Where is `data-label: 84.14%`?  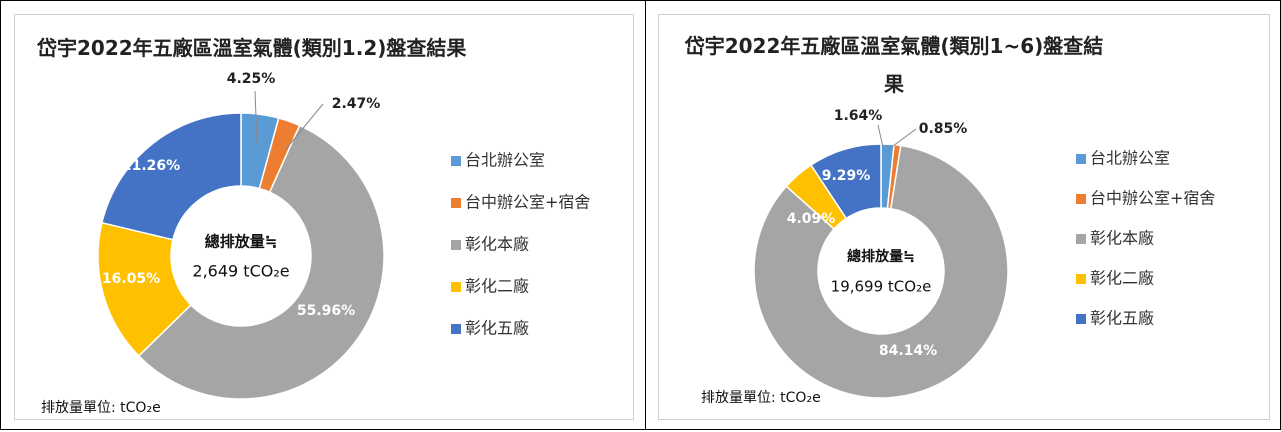
data-label: 84.14% is located at coordinates (908, 351).